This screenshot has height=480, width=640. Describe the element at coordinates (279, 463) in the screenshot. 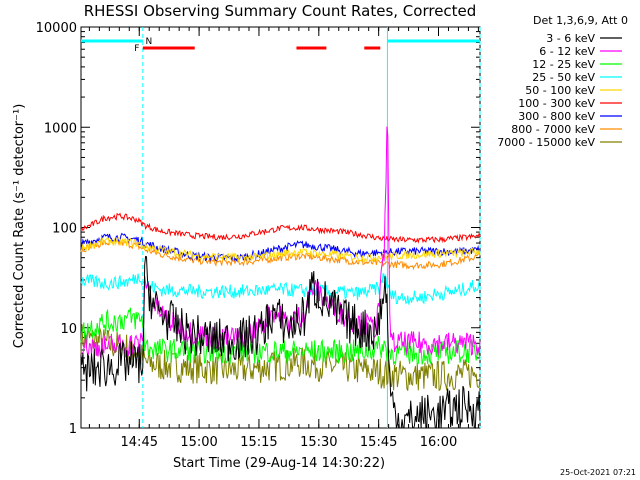

I see `x-axis-title: Start Time (29-Aug-14 14:30:22)` at that location.